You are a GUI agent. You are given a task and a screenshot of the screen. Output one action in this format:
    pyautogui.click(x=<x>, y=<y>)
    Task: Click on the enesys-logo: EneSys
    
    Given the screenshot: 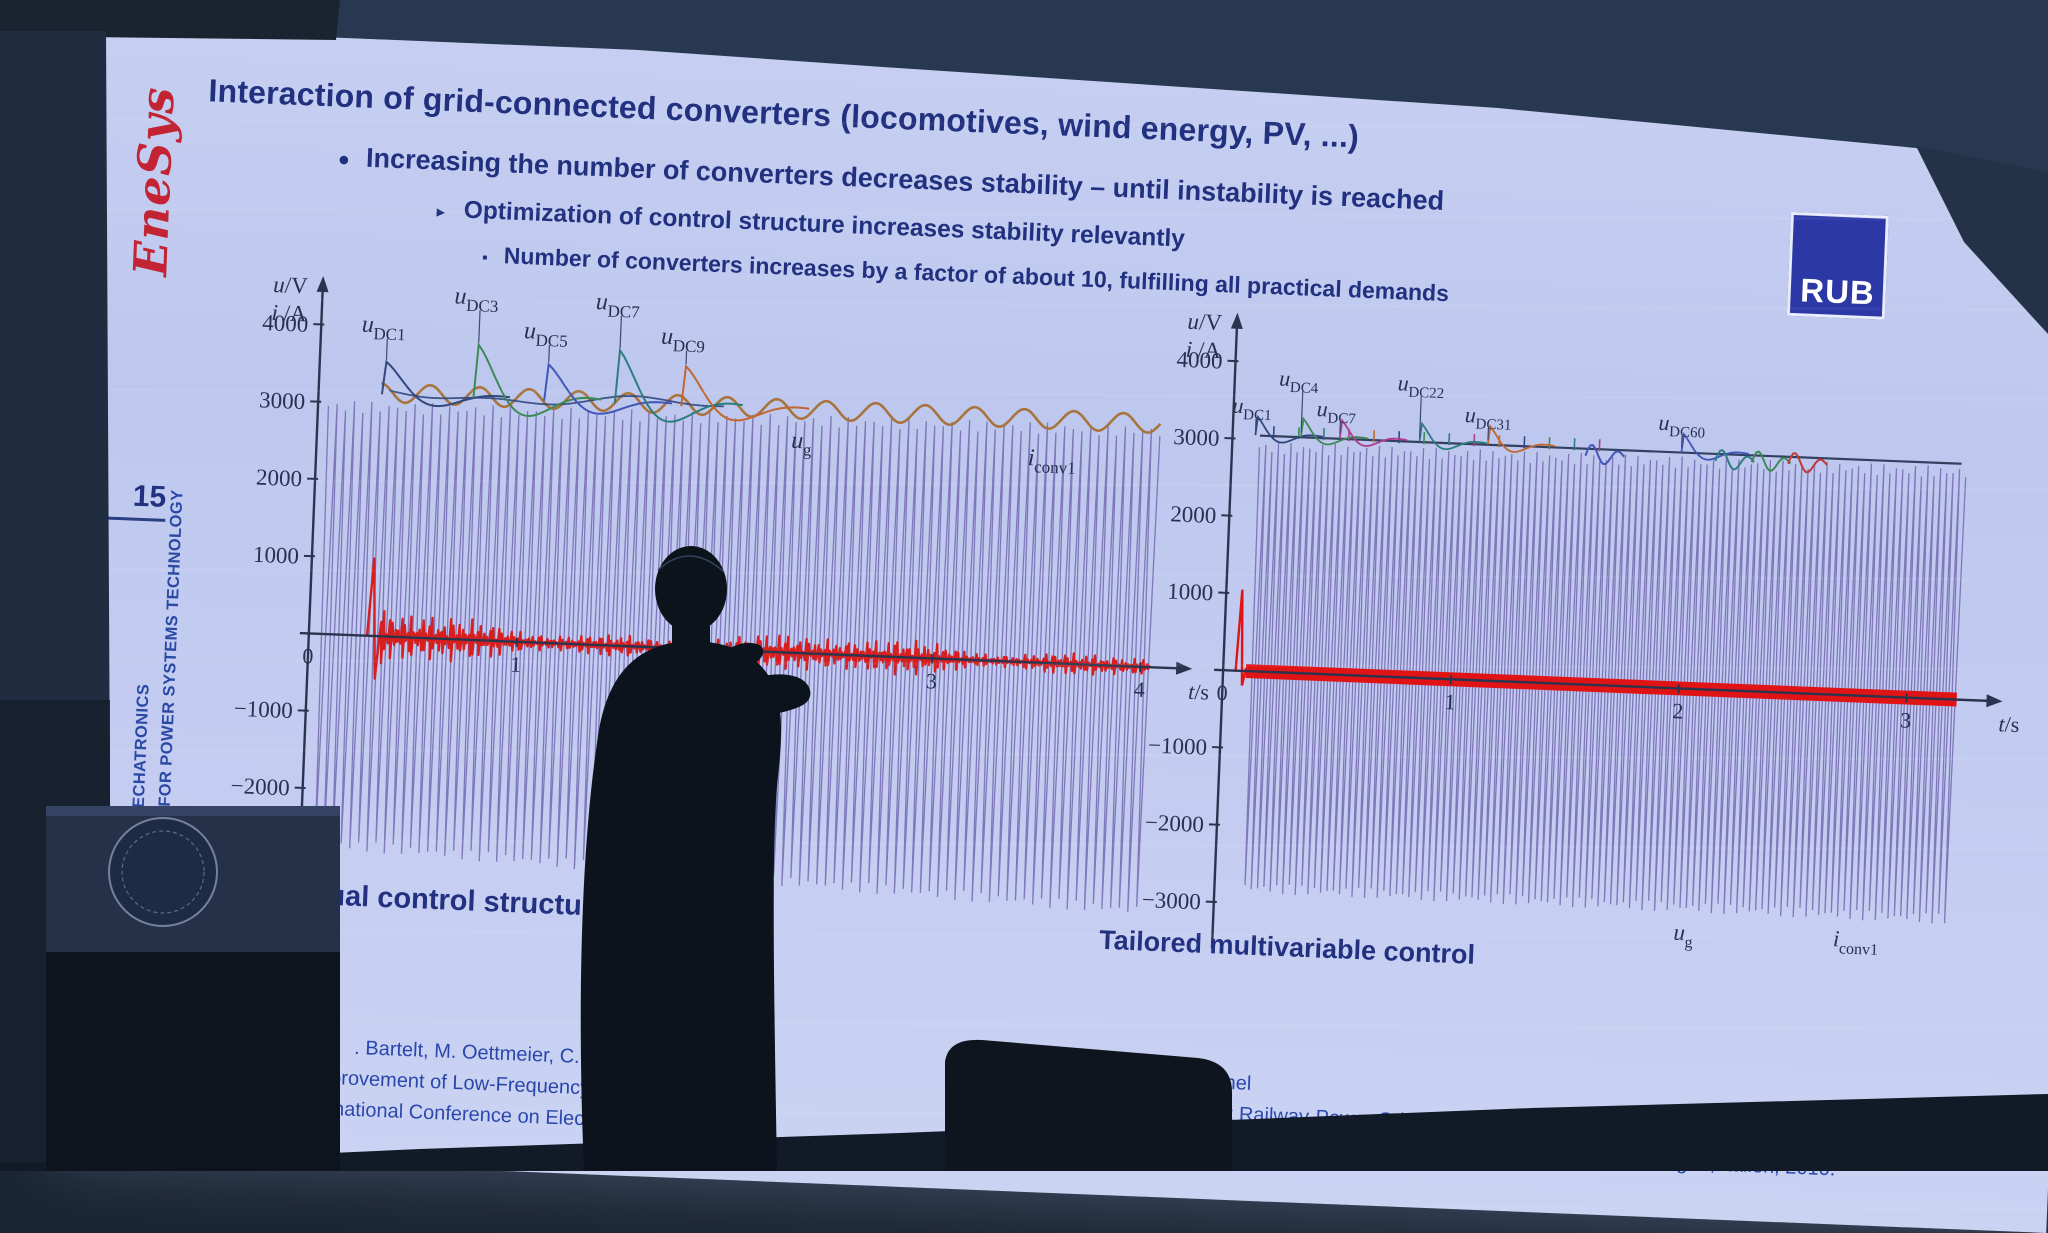 What is the action you would take?
    pyautogui.click(x=154, y=182)
    